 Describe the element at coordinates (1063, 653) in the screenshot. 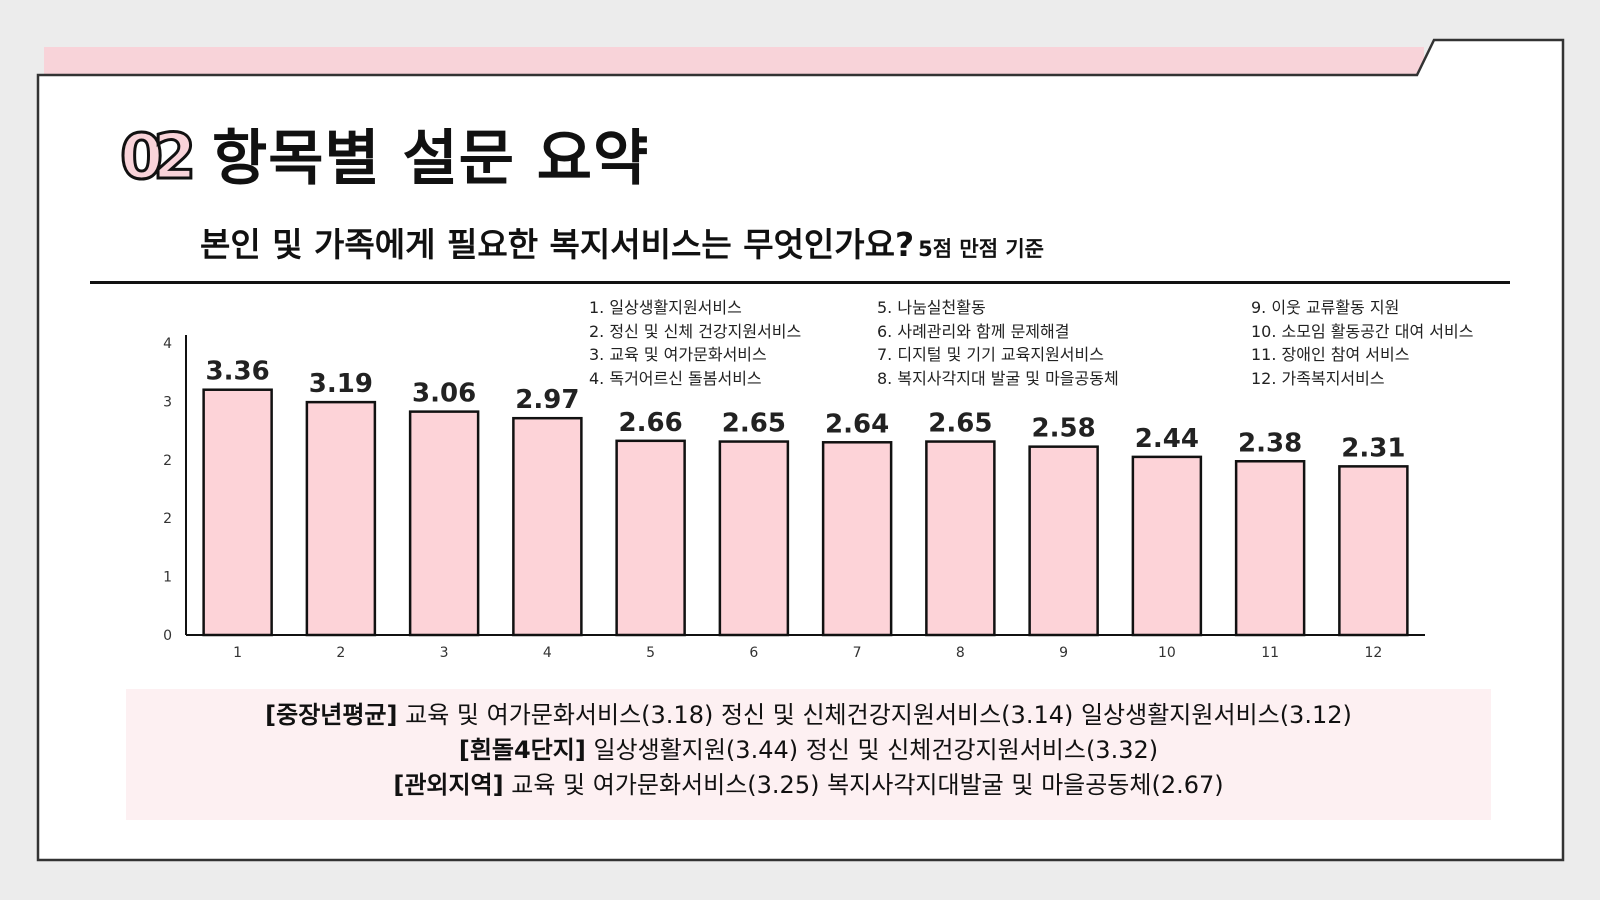

I see `x-tick-label: 9` at that location.